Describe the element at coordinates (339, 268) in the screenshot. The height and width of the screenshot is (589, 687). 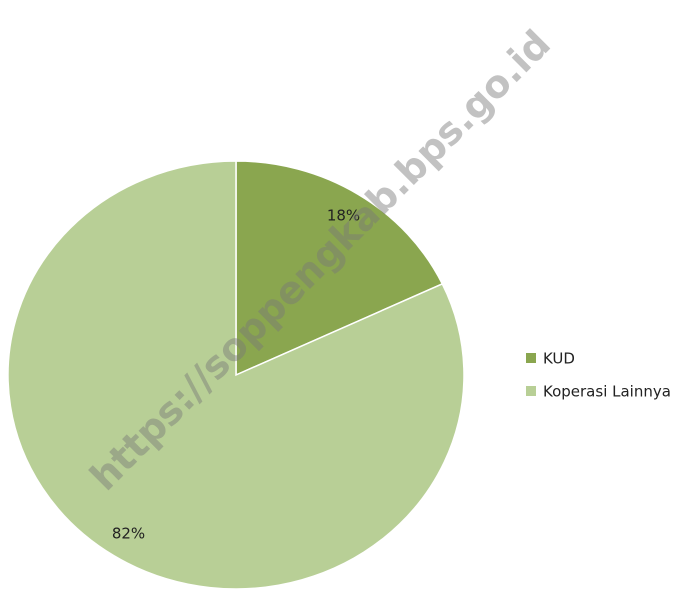
I see `pie-slice` at that location.